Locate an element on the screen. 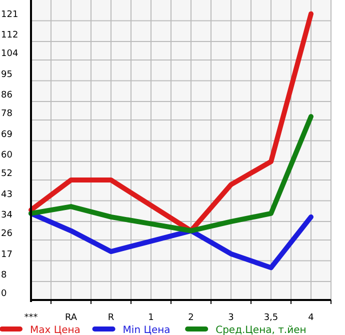 Image resolution: width=345 pixels, height=335 pixels. y-tick-label: 34 is located at coordinates (7, 215).